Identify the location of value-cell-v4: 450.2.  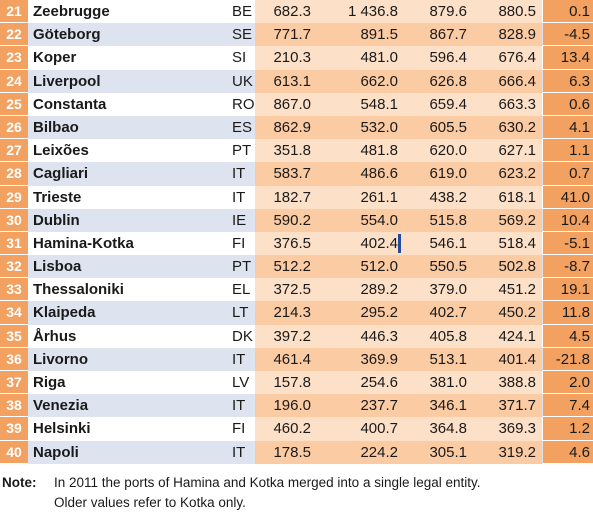
(517, 313).